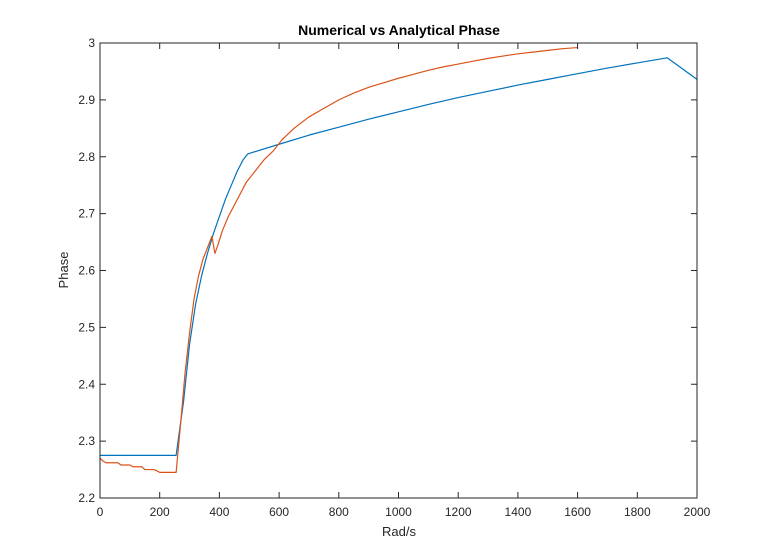 This screenshot has height=558, width=770. What do you see at coordinates (86, 441) in the screenshot?
I see `y-tick-label: 2.3` at bounding box center [86, 441].